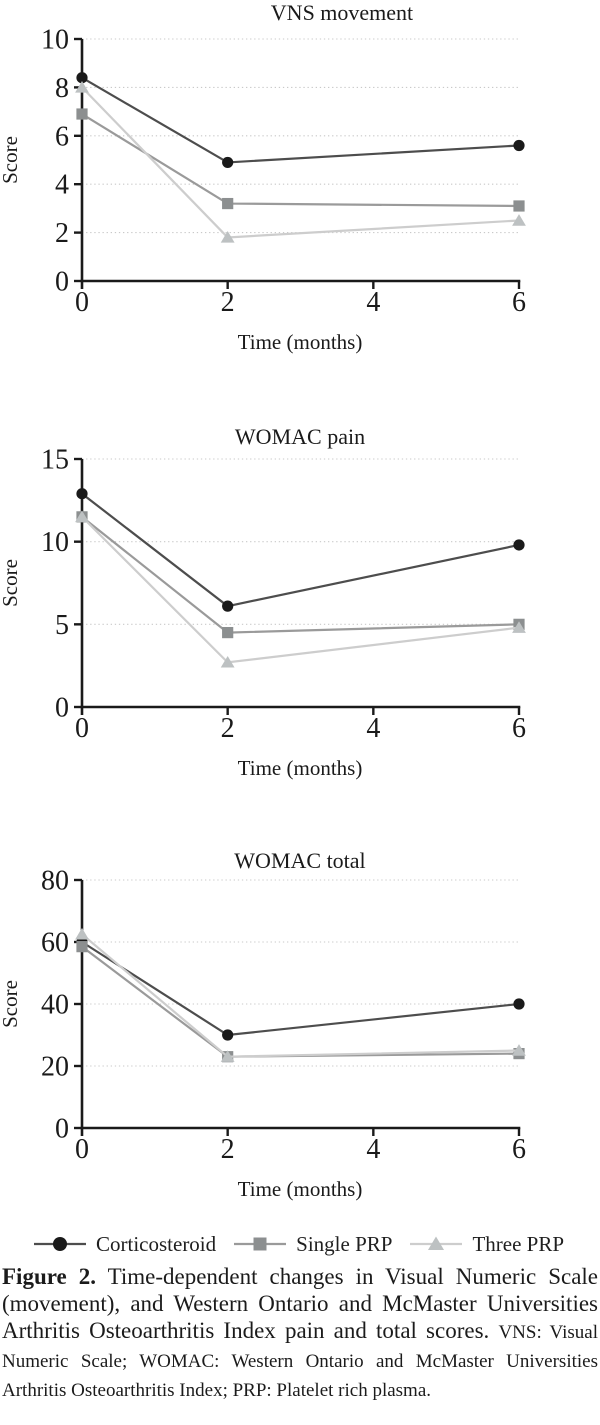 The width and height of the screenshot is (600, 1425). What do you see at coordinates (518, 1243) in the screenshot?
I see `legend-label-three-prp: Three PRP` at bounding box center [518, 1243].